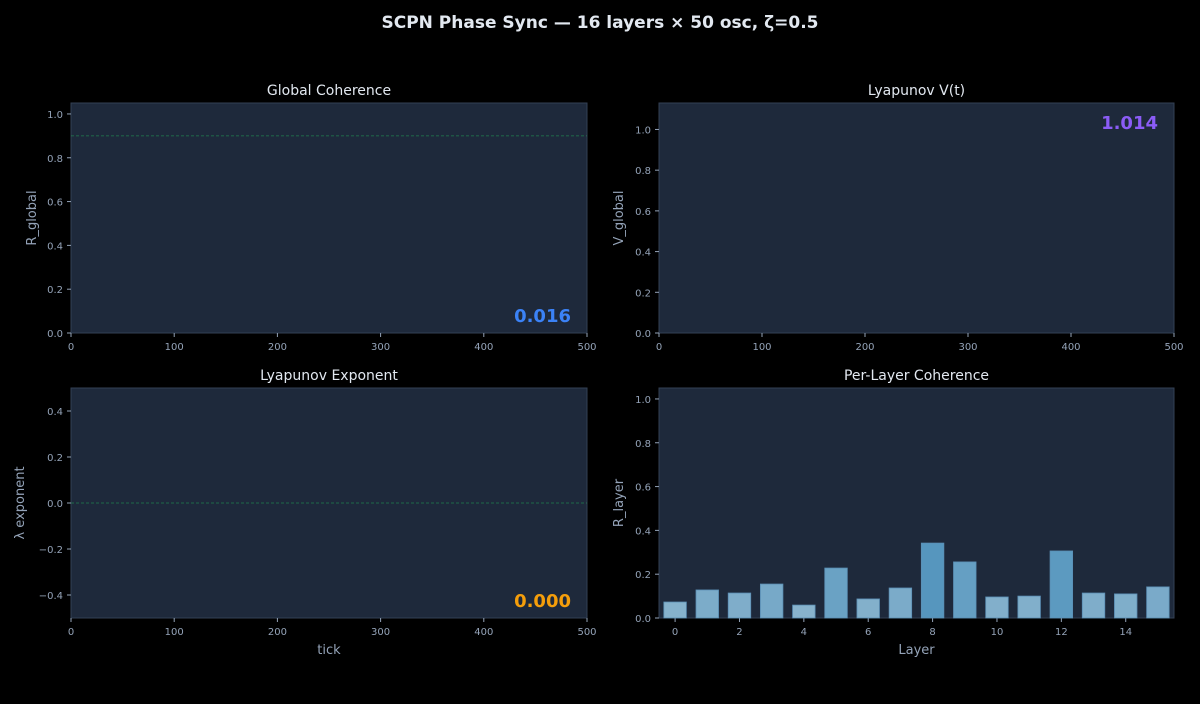  I want to click on y-axis-label: R_global, so click(32, 217).